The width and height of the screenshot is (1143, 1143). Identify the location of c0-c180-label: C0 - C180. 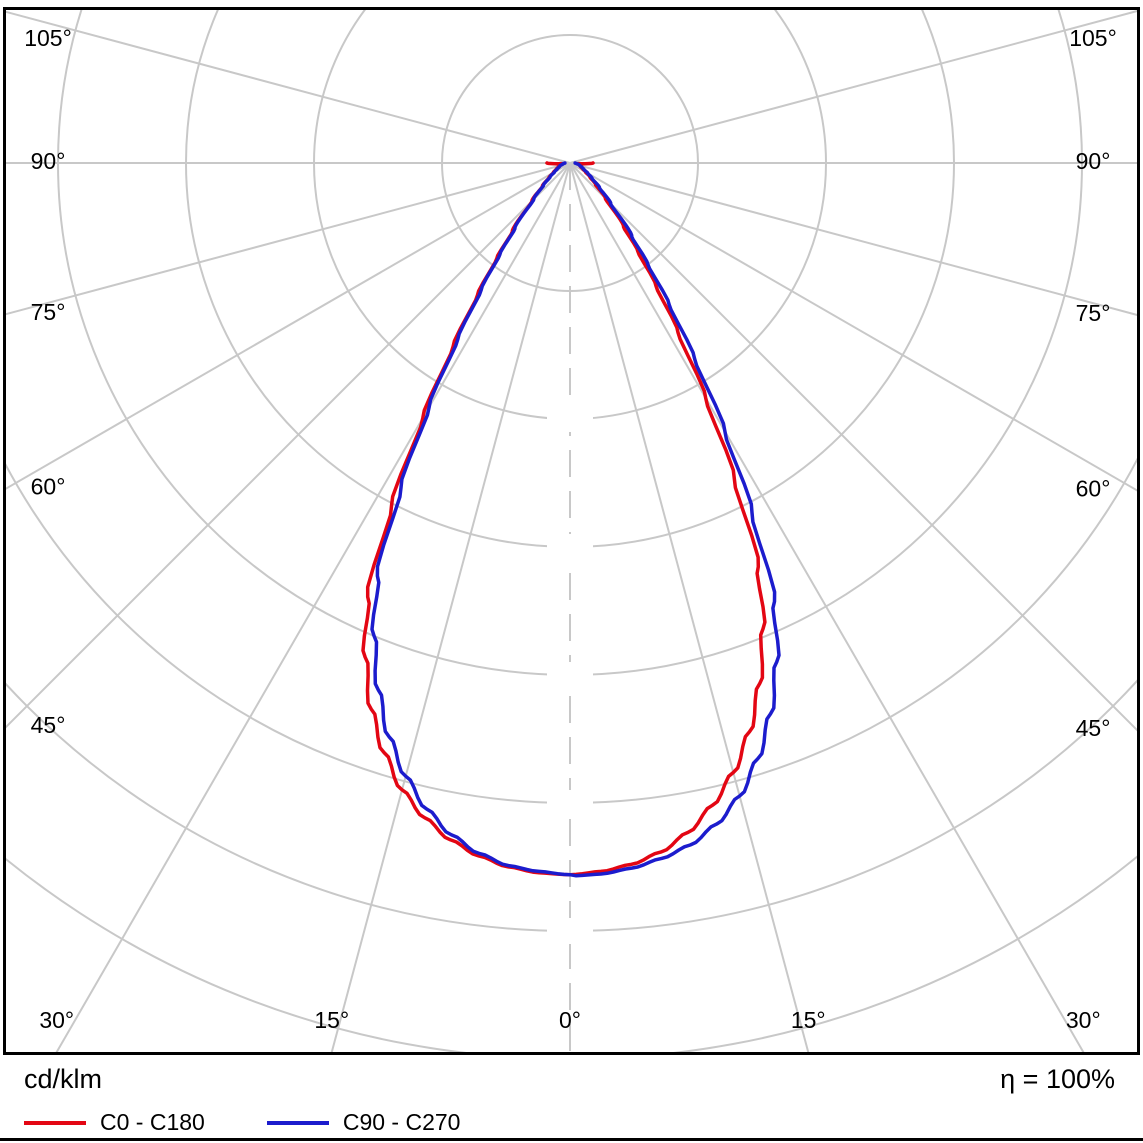
(152, 1122).